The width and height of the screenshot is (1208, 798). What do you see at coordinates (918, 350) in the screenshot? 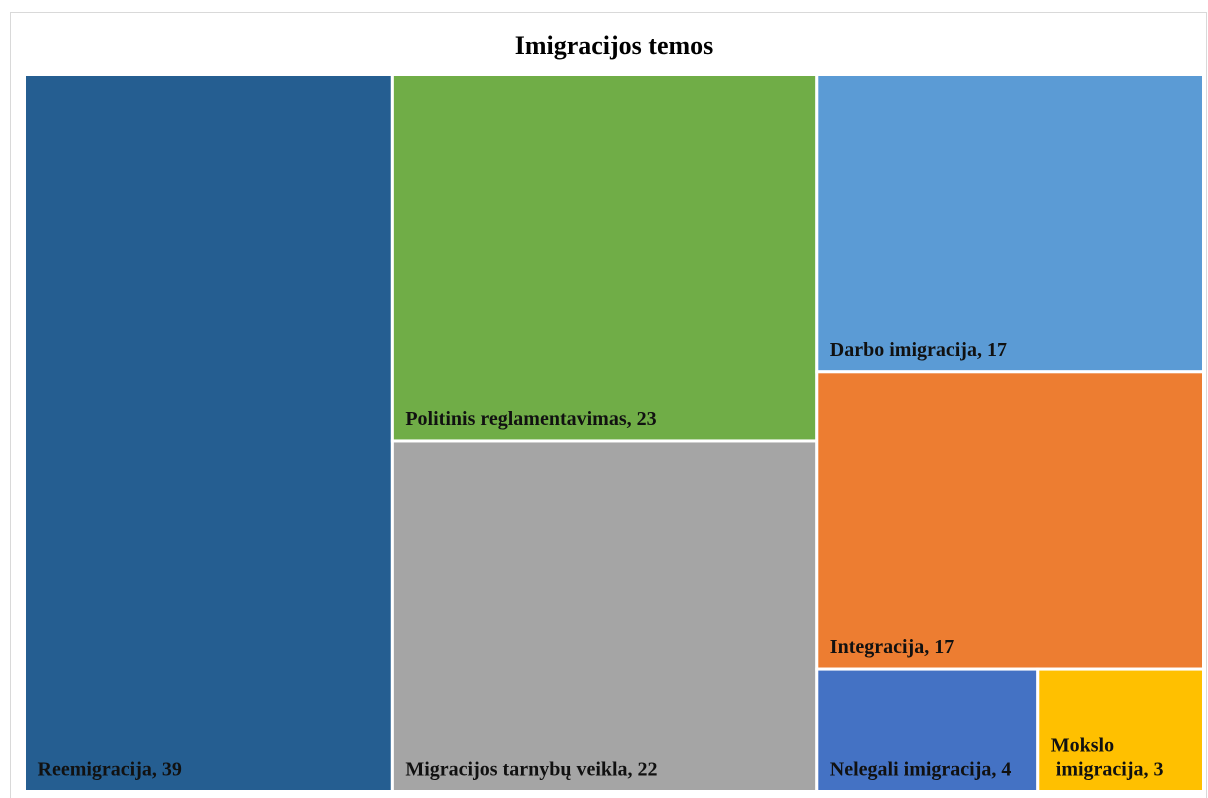
I see `tile-label: Darbo imigracija, 17` at bounding box center [918, 350].